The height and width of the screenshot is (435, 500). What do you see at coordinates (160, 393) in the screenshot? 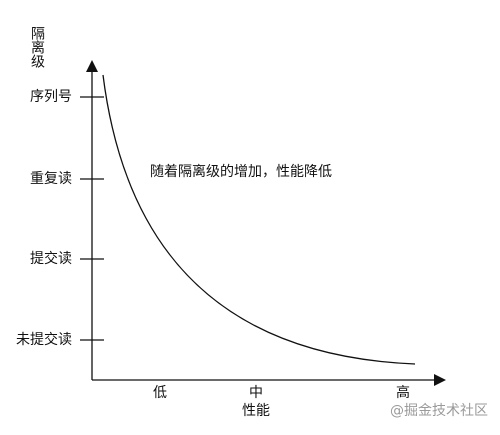
I see `x-label: 低` at bounding box center [160, 393].